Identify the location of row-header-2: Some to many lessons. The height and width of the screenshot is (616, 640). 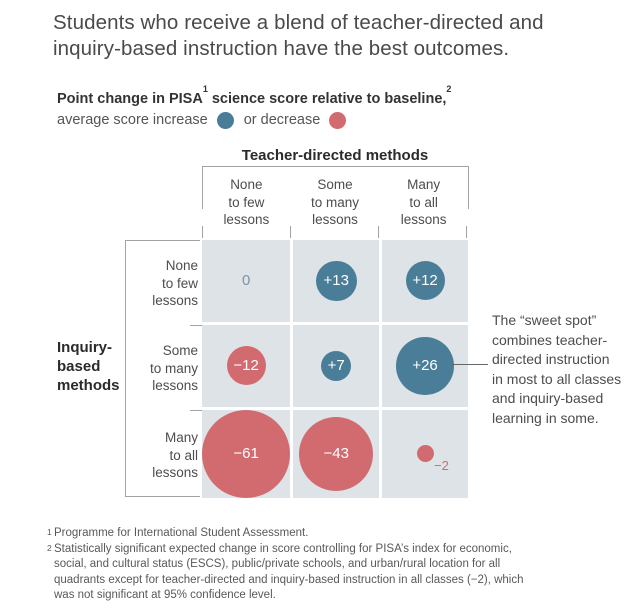
(173, 368).